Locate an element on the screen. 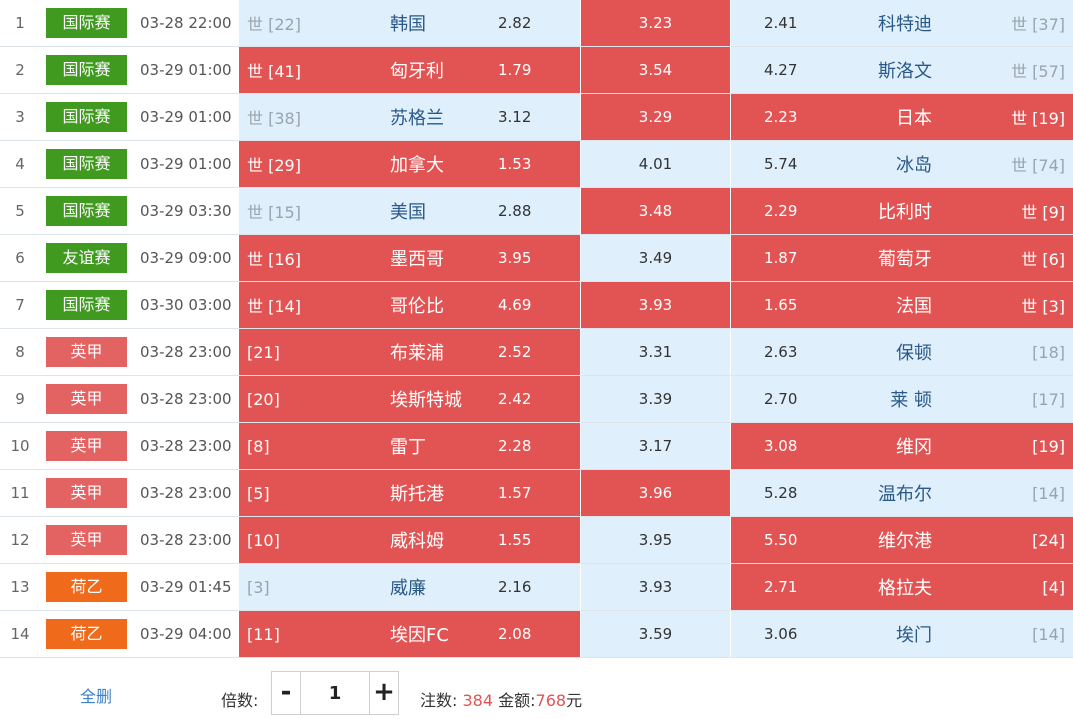  home-win-option: [20] 埃斯特城 2.42 is located at coordinates (410, 399).